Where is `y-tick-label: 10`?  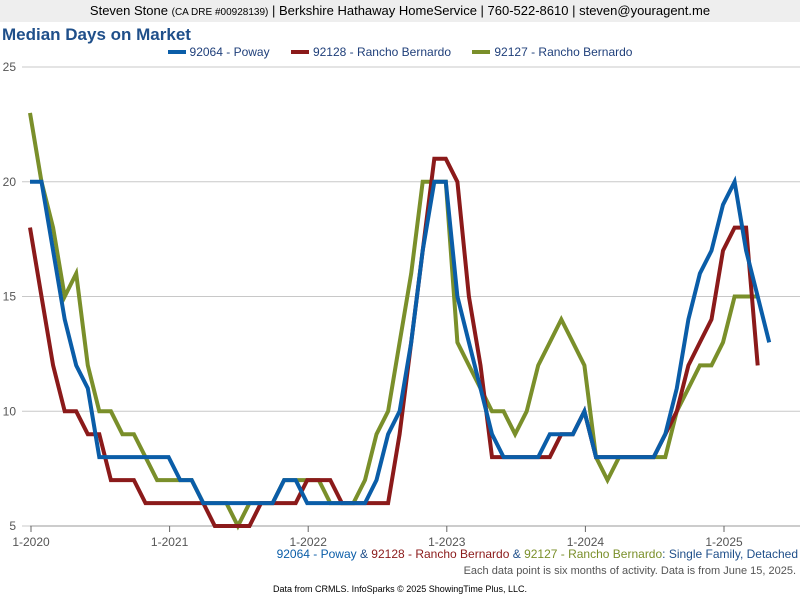 y-tick-label: 10 is located at coordinates (10, 411).